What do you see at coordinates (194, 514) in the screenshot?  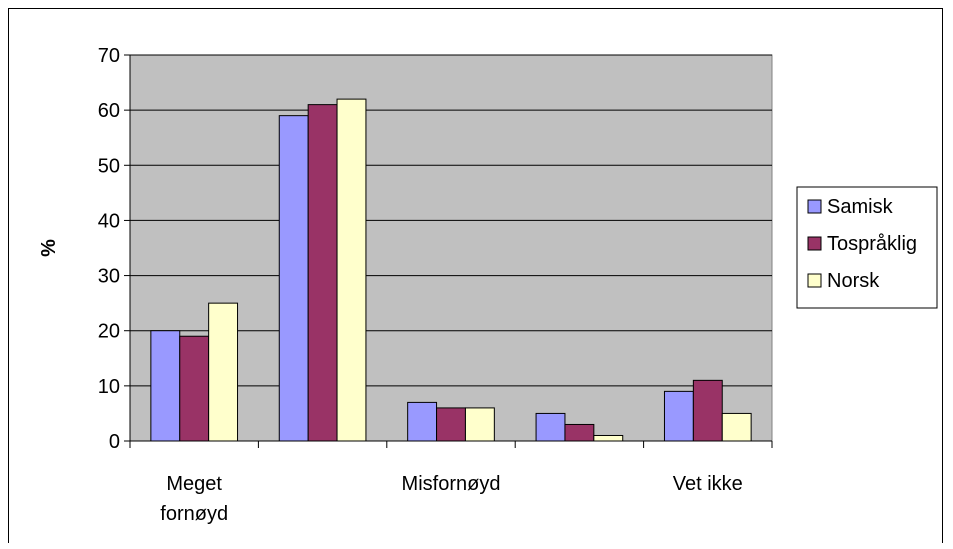 I see `x-category-label: fornøyd` at bounding box center [194, 514].